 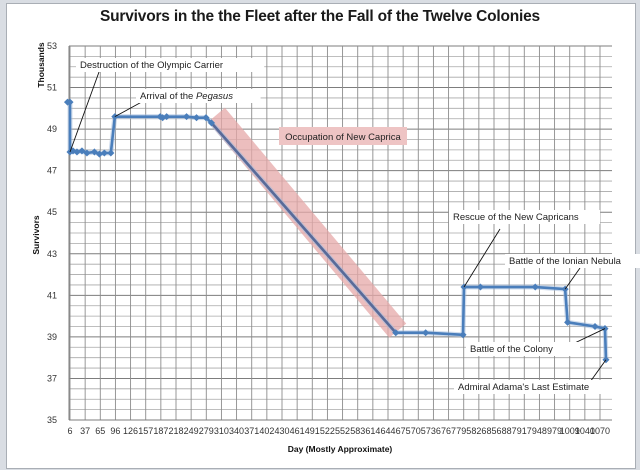 What do you see at coordinates (251, 431) in the screenshot?
I see `x-tick-label: 371` at bounding box center [251, 431].